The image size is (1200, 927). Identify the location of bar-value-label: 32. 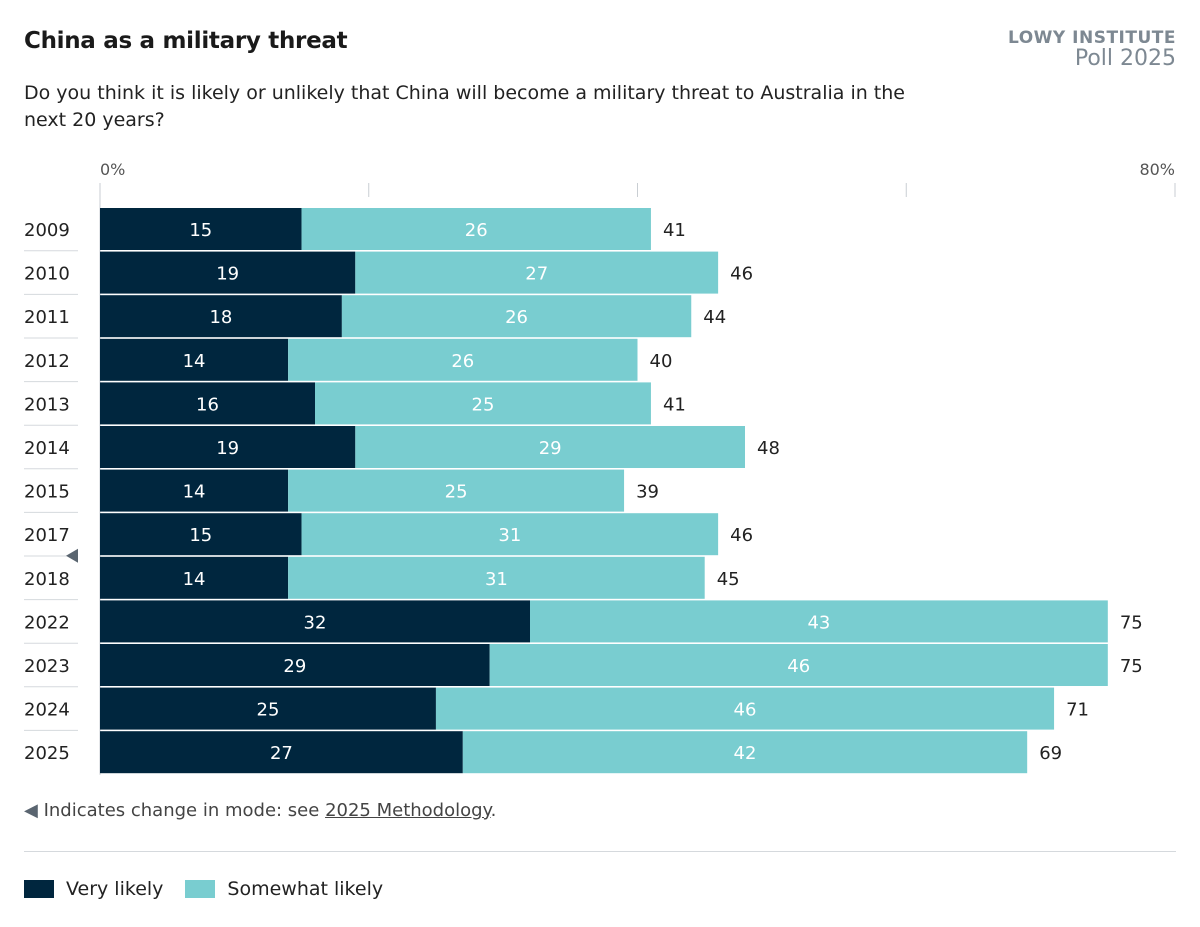
(315, 622).